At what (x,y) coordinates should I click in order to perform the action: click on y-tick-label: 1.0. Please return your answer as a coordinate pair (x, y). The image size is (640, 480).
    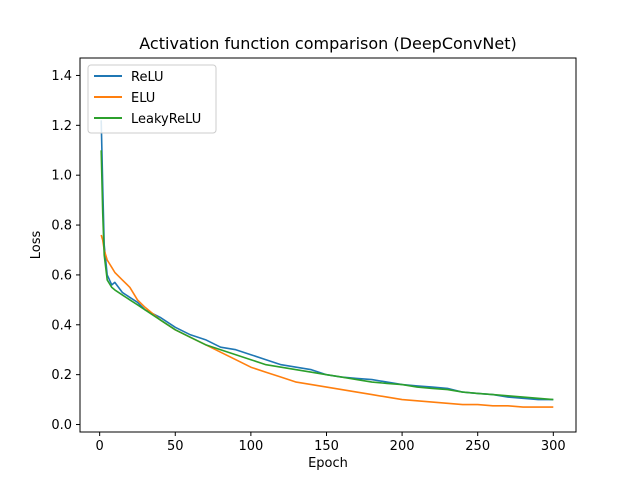
    Looking at the image, I should click on (61, 176).